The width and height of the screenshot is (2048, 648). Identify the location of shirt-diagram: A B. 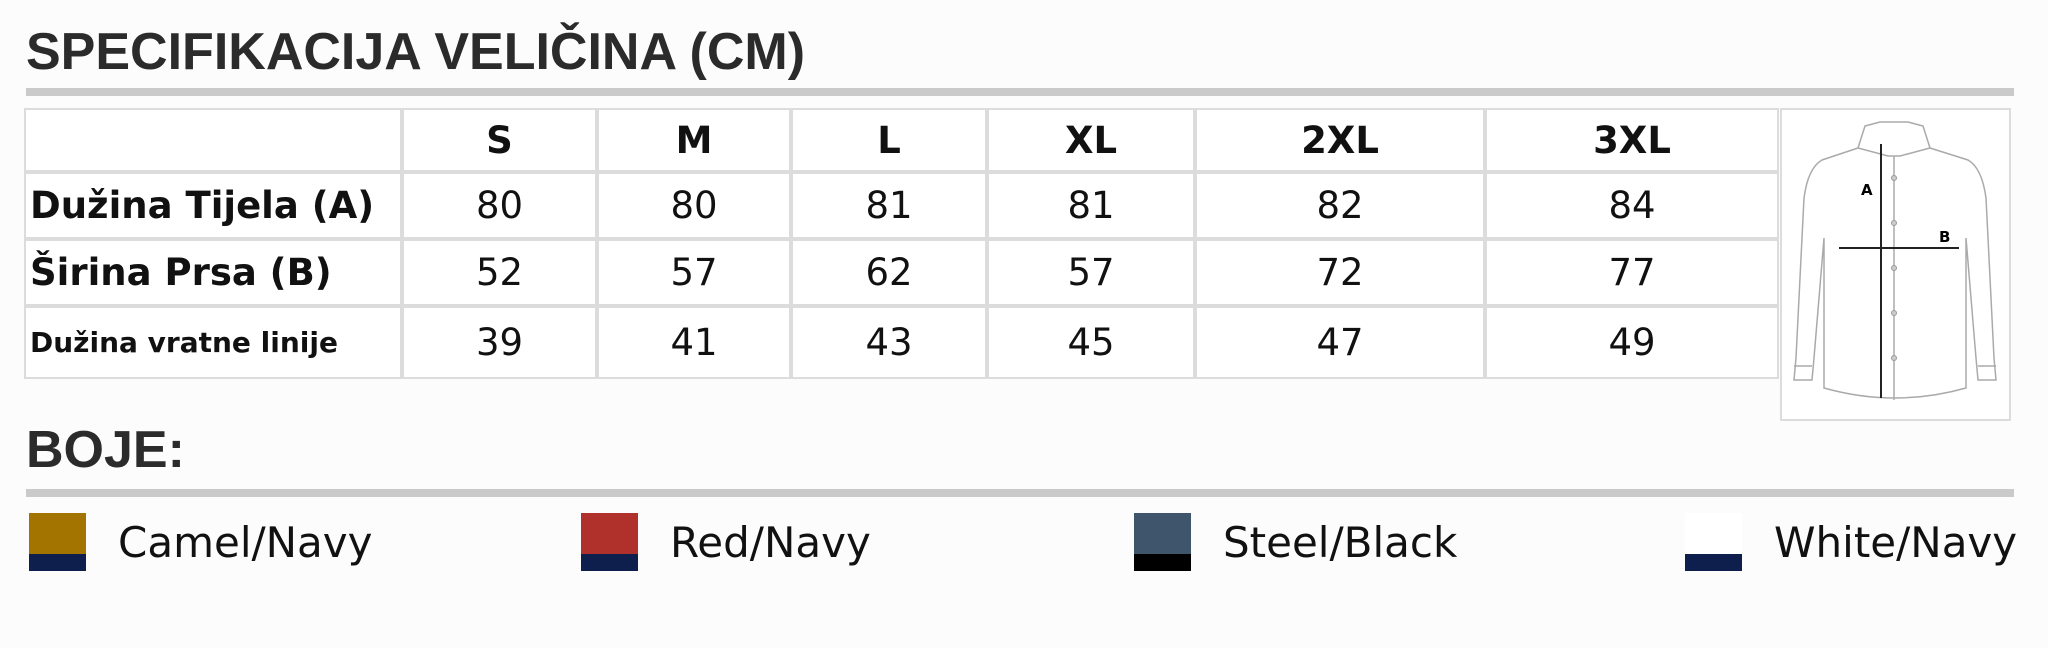
(1895, 264).